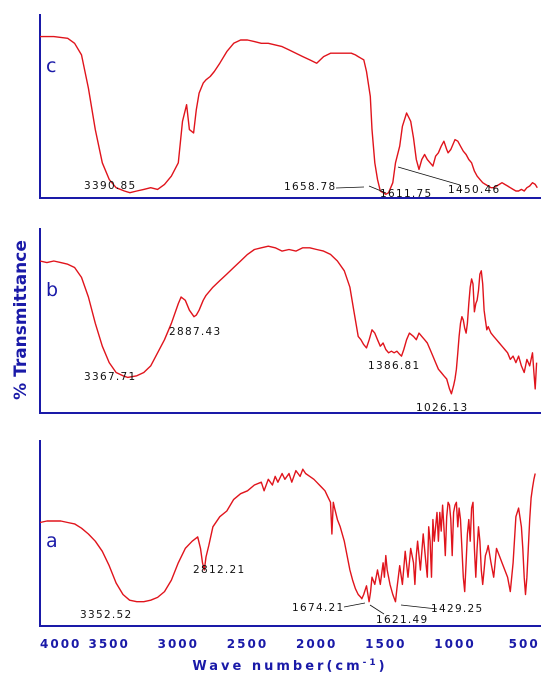 Image resolution: width=544 pixels, height=680 pixels. What do you see at coordinates (383, 666) in the screenshot?
I see `x-axis-title-close: )` at bounding box center [383, 666].